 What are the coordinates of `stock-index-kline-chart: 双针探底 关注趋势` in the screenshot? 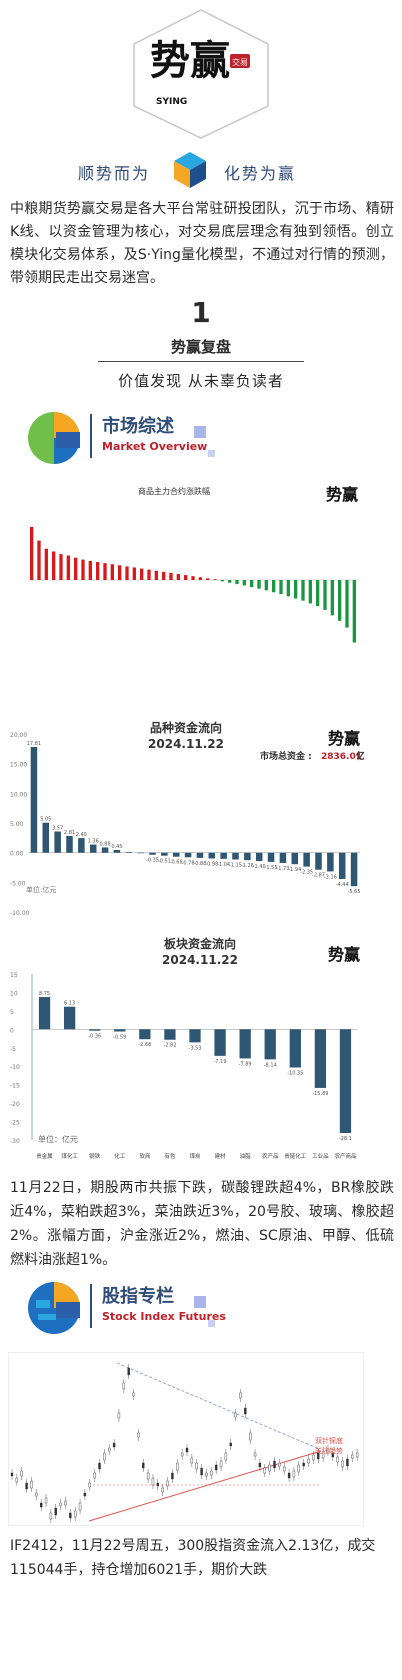 It's located at (186, 1439).